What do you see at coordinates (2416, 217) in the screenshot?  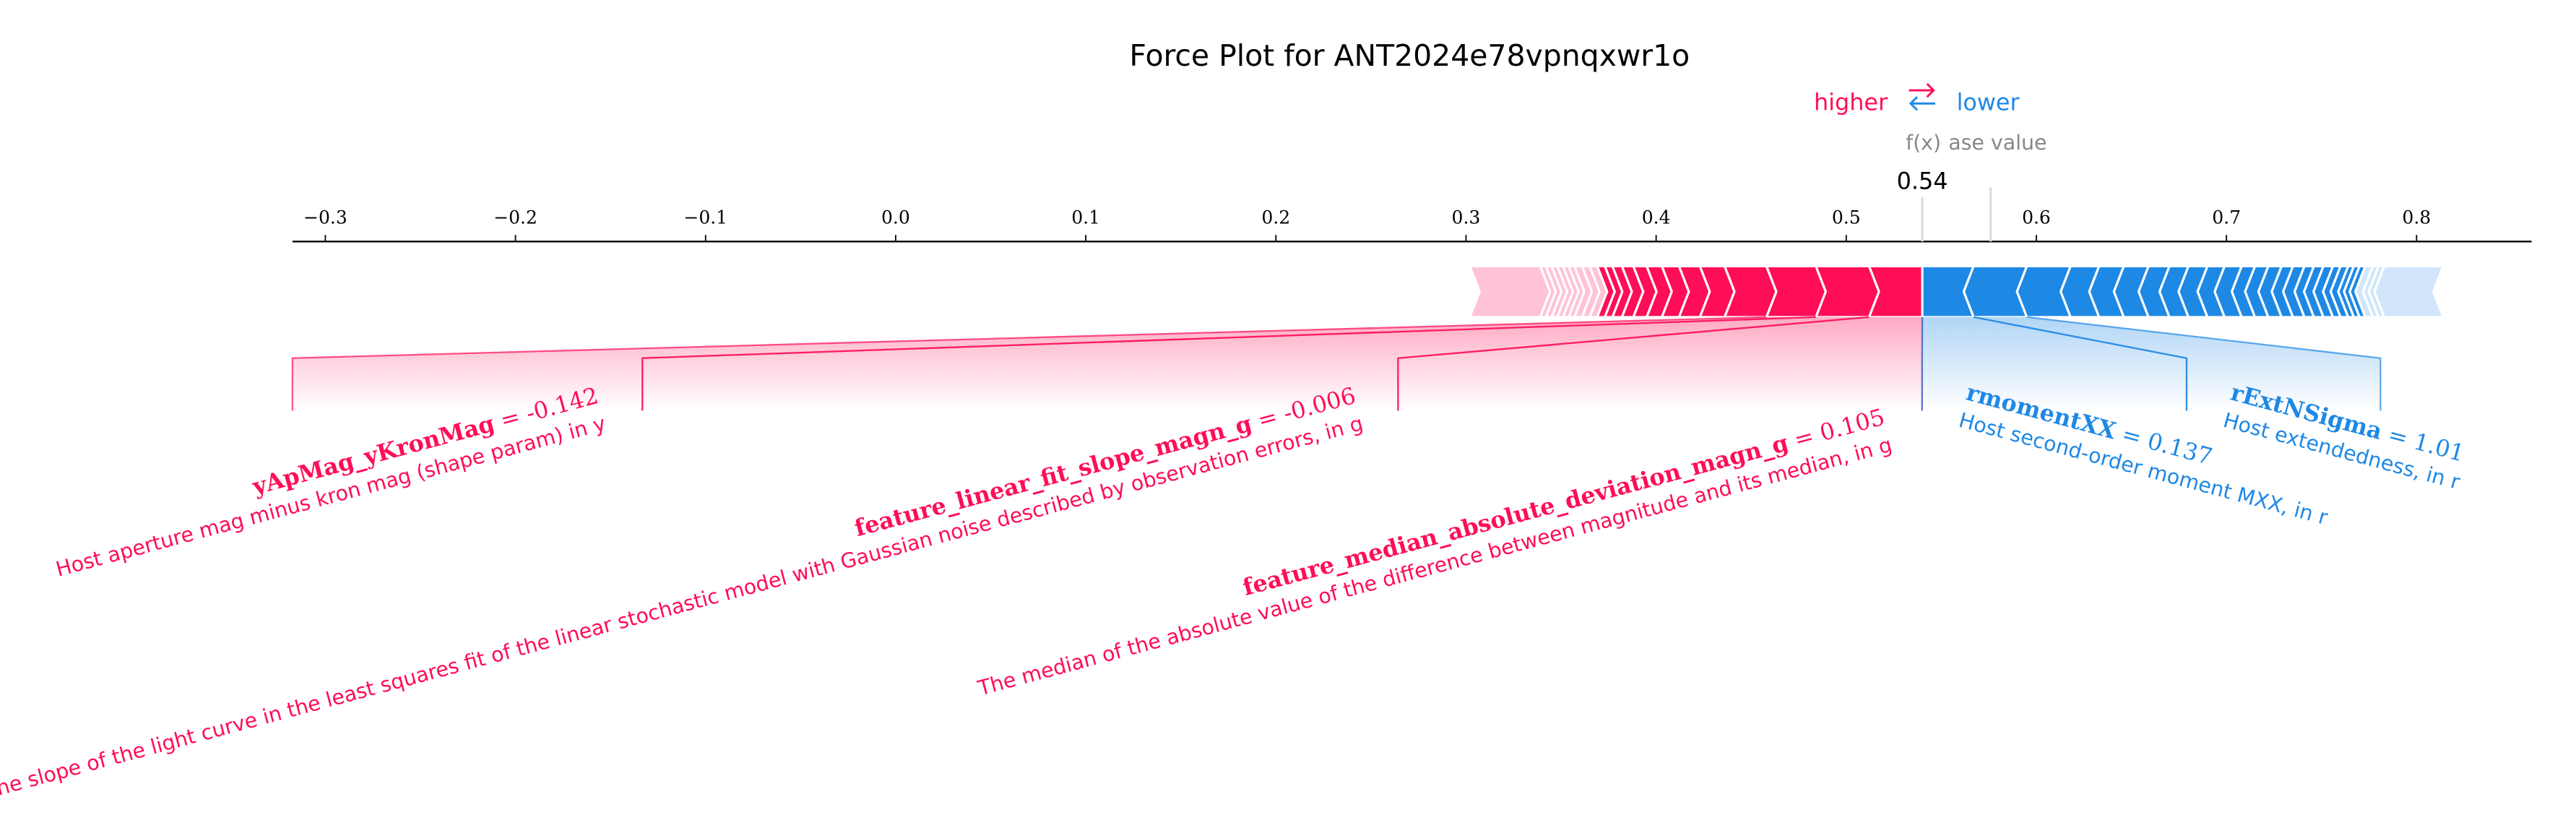 I see `x-tick-label: 0.8` at bounding box center [2416, 217].